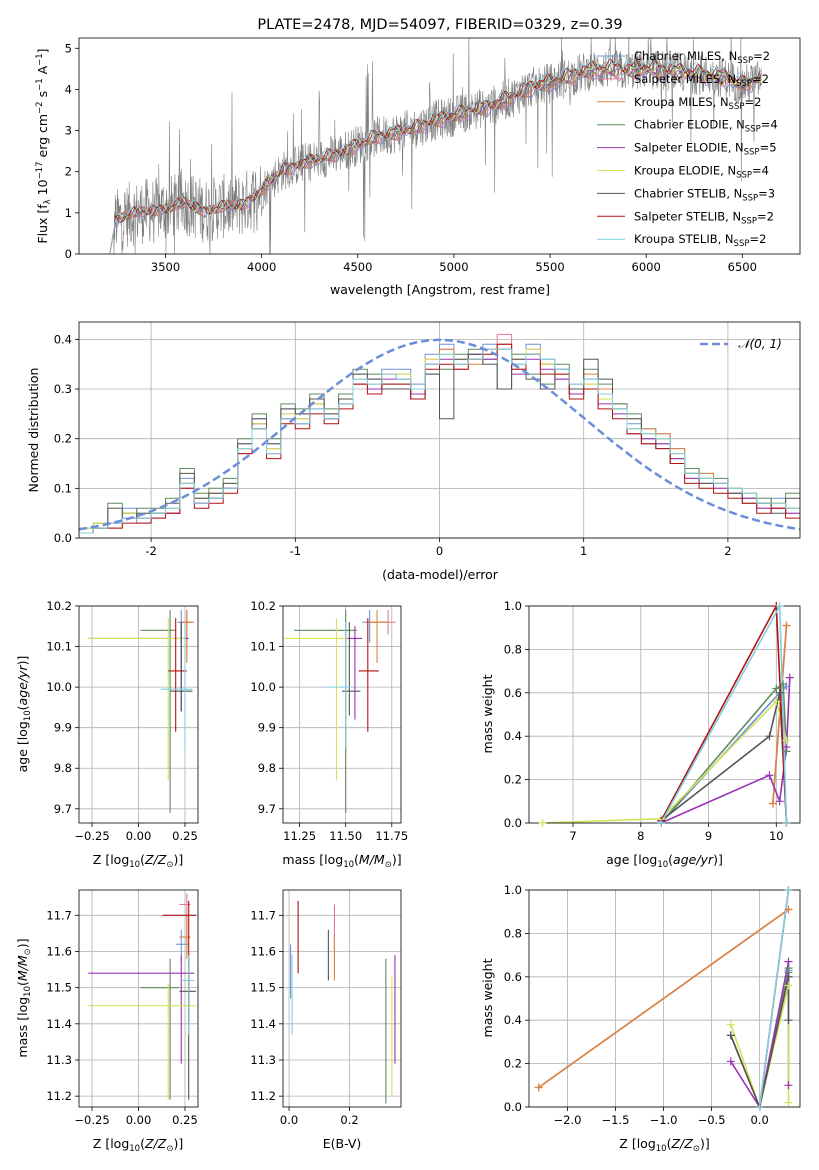 Image resolution: width=819 pixels, height=1170 pixels. I want to click on x-tick-label: 4000, so click(261, 267).